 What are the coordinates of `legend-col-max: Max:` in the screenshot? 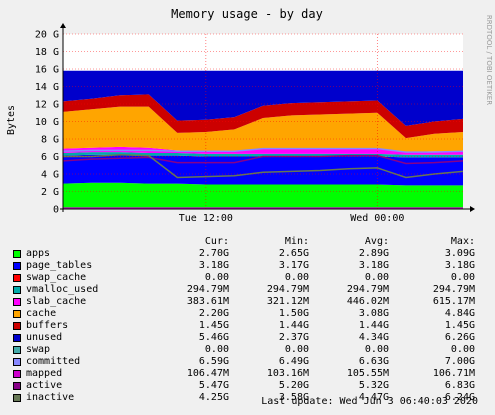 It's located at (462, 241).